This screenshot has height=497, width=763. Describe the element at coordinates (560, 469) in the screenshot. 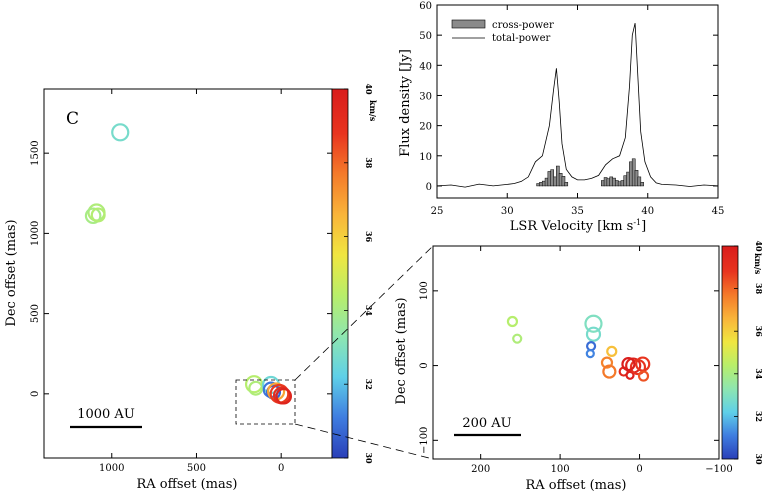

I see `x-tick-label: 100` at that location.